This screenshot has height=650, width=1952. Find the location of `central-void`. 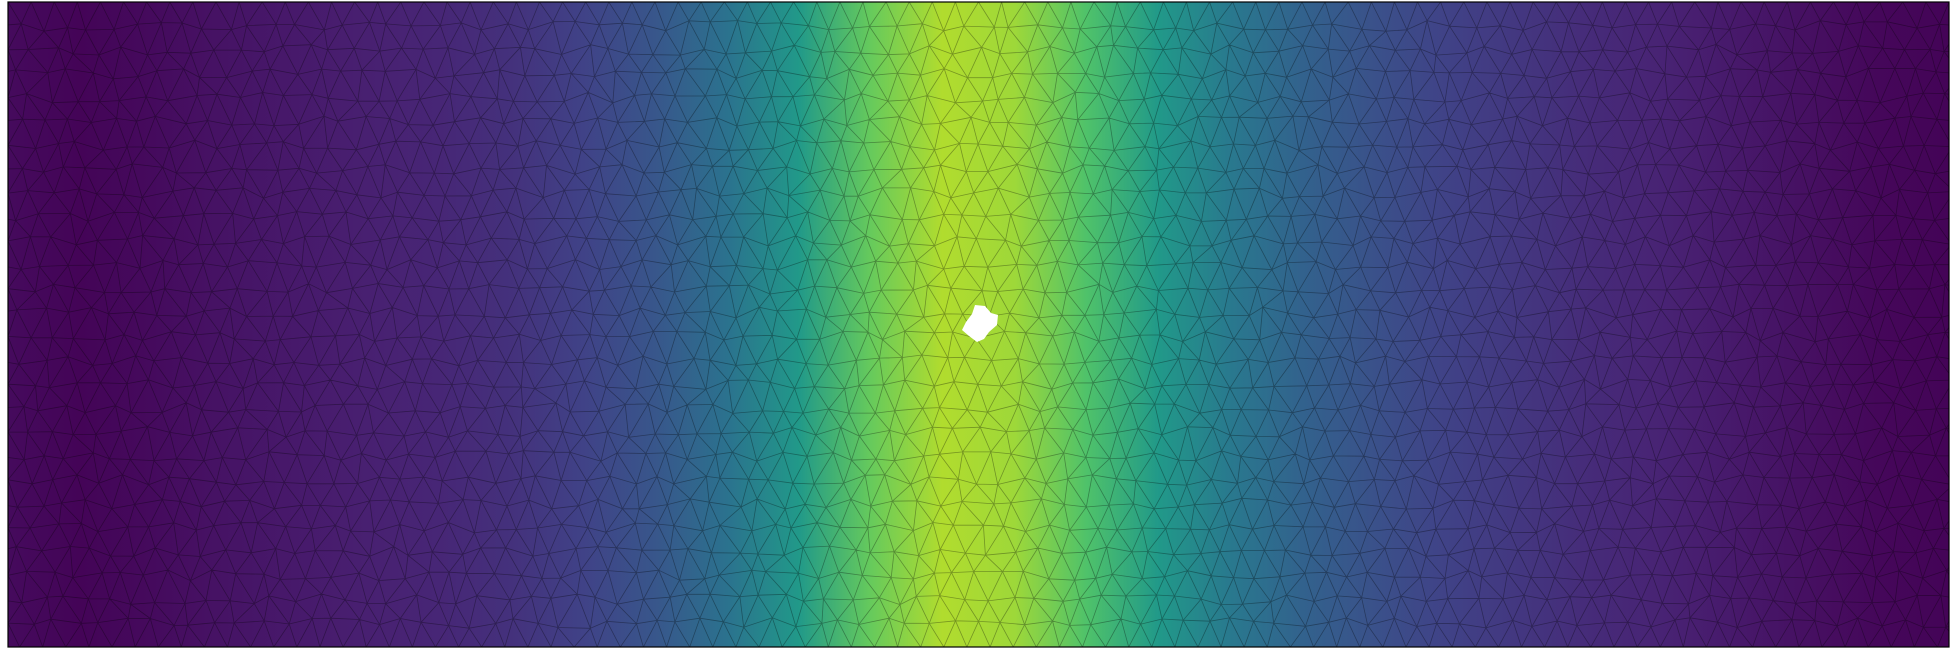

central-void is located at coordinates (980, 323).